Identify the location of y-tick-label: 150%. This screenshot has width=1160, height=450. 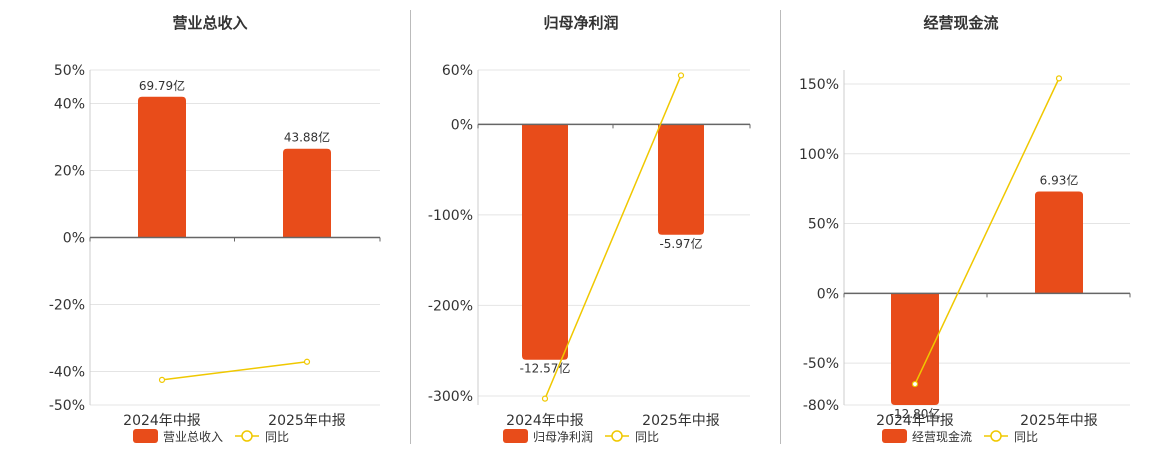
(819, 85).